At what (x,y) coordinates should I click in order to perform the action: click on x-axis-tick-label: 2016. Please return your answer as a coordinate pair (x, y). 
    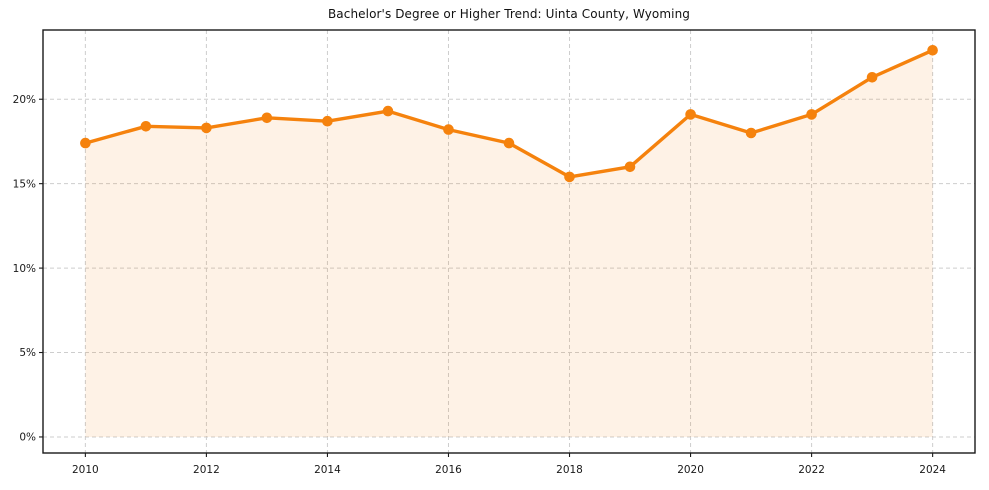
    Looking at the image, I should click on (448, 470).